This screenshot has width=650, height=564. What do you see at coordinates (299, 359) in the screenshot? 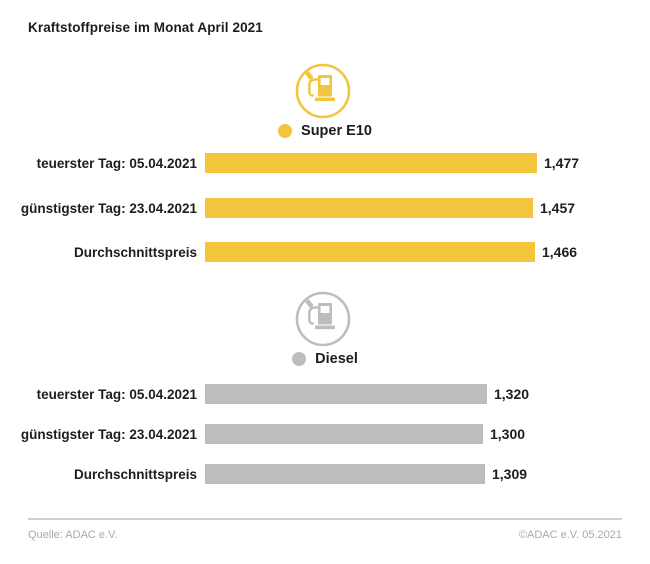
I see `legend-dot-diesel` at bounding box center [299, 359].